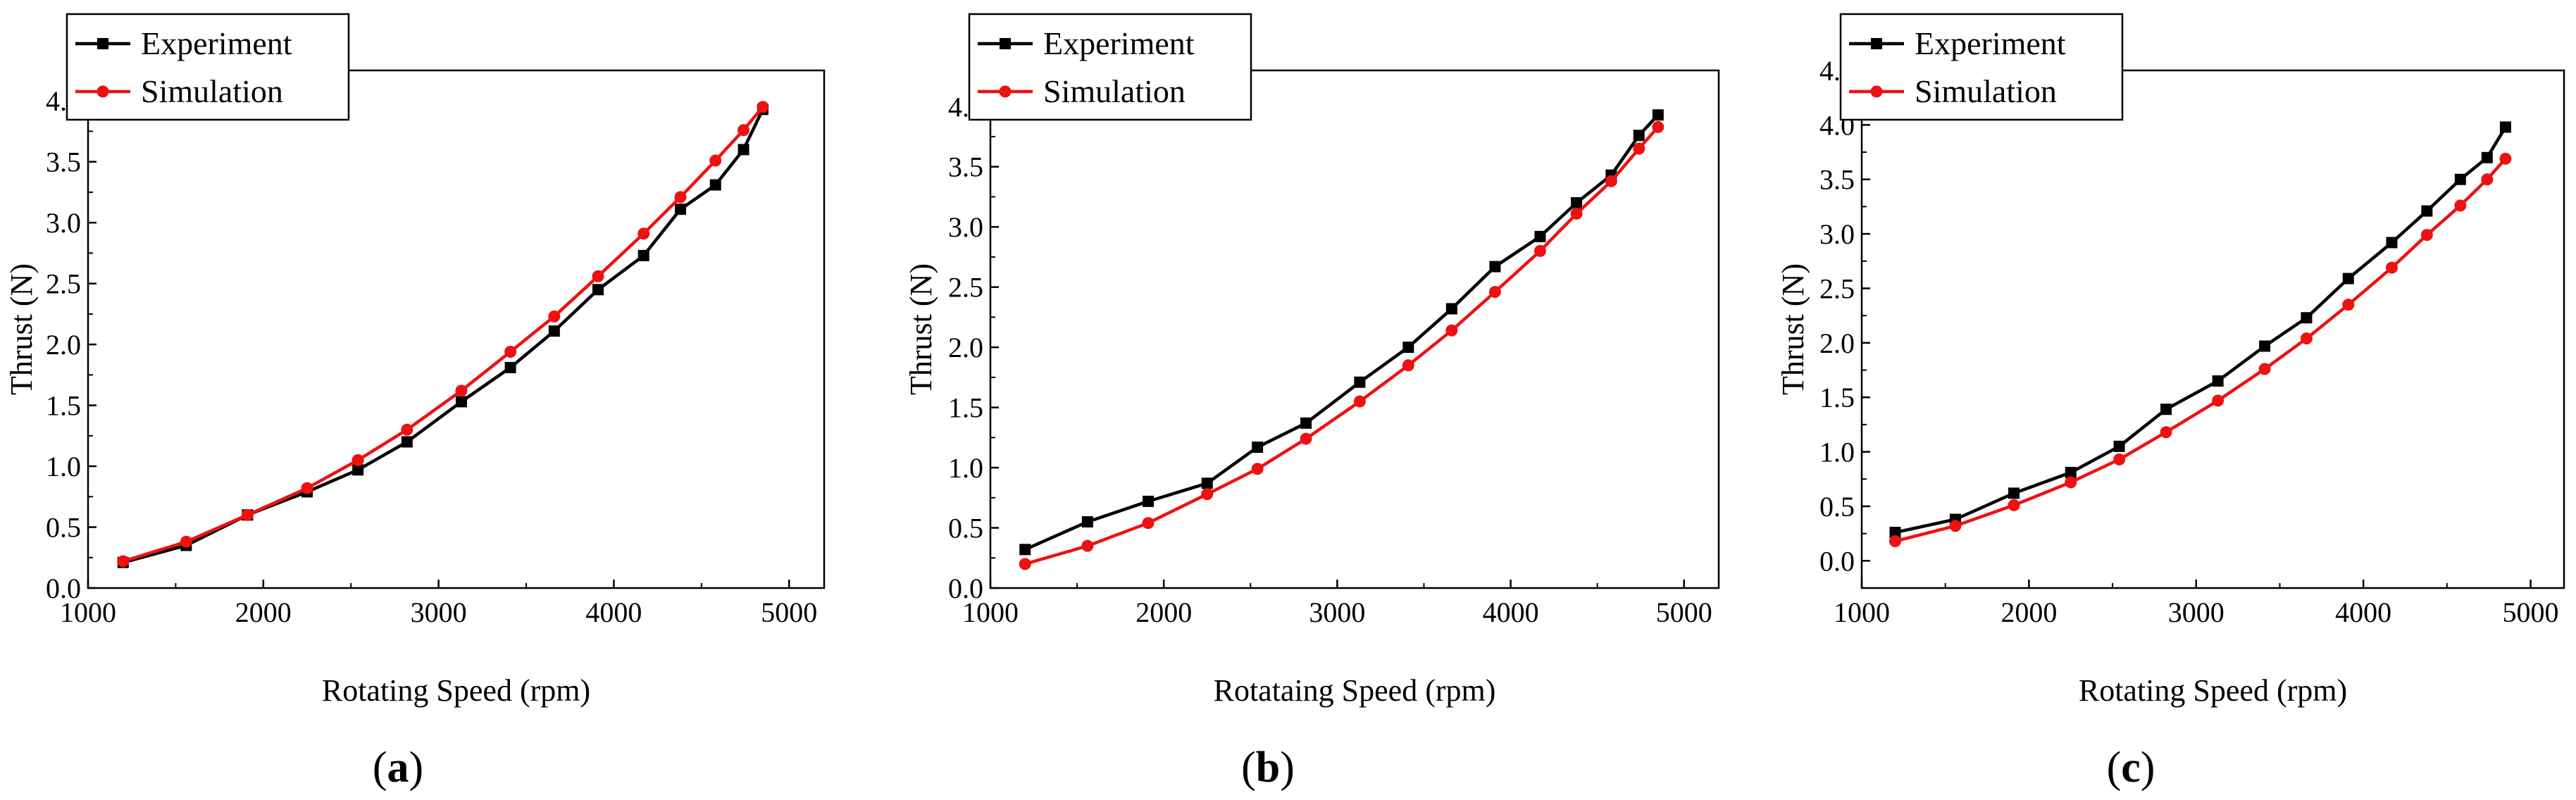 This screenshot has height=800, width=2576. What do you see at coordinates (63, 466) in the screenshot?
I see `y-tick-label: 1.0` at bounding box center [63, 466].